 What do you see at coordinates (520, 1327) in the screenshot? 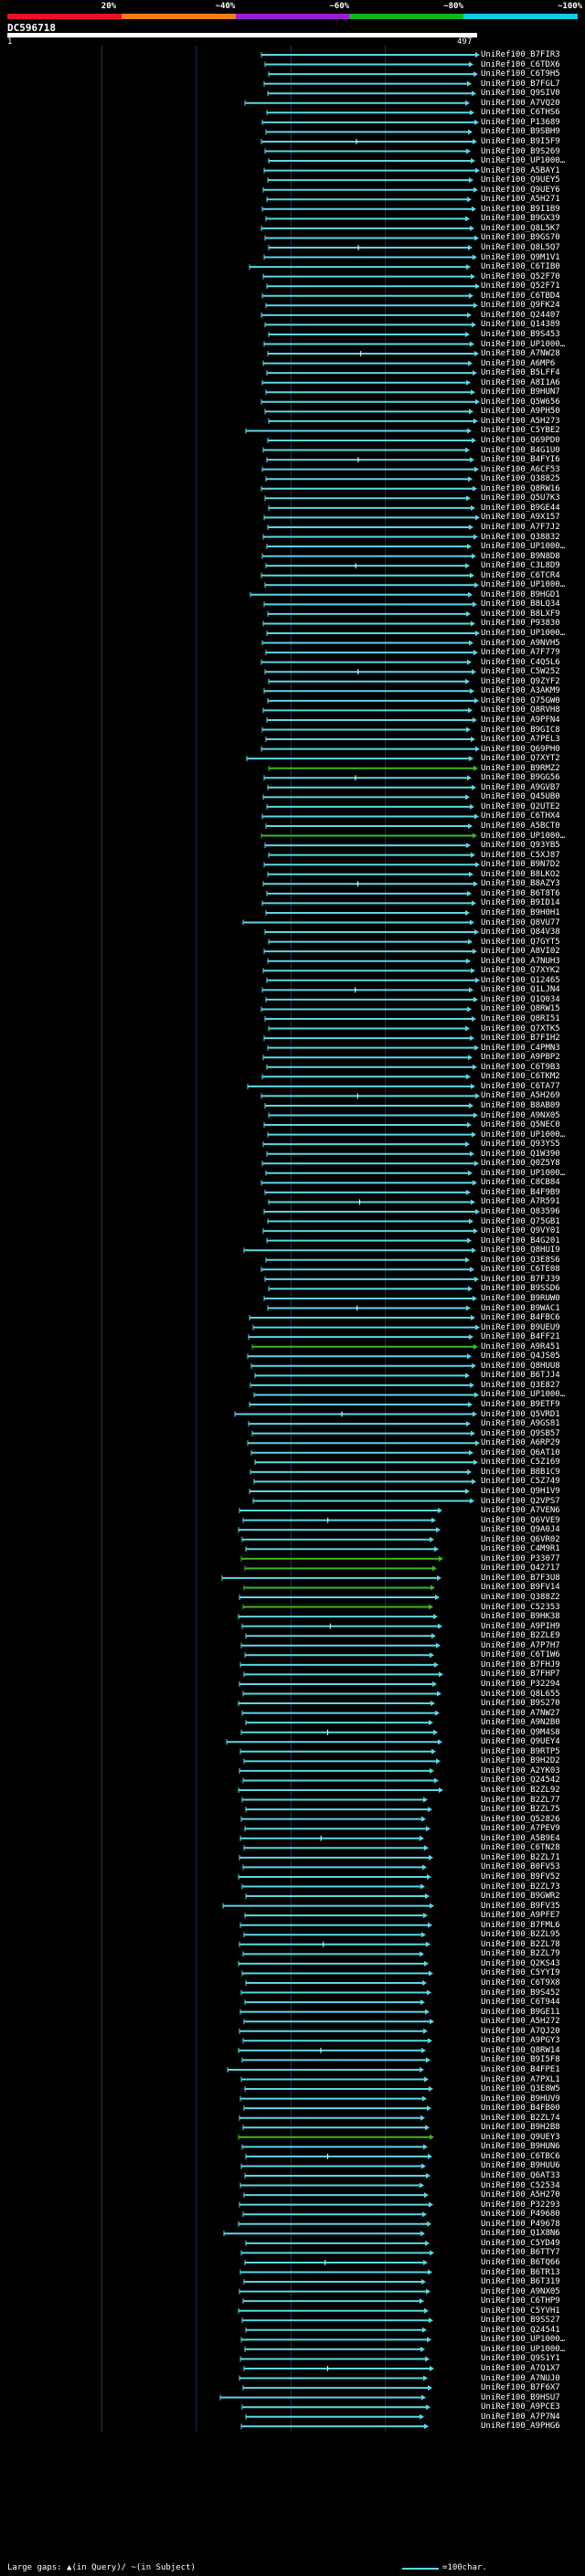
I see `hit-label: UniRef100_B9UEU9` at bounding box center [520, 1327].